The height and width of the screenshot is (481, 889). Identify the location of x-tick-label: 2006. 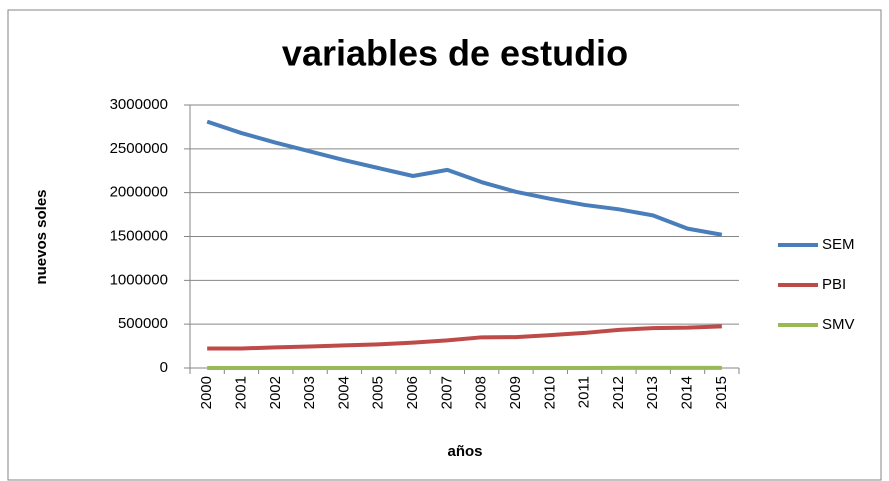
(412, 392).